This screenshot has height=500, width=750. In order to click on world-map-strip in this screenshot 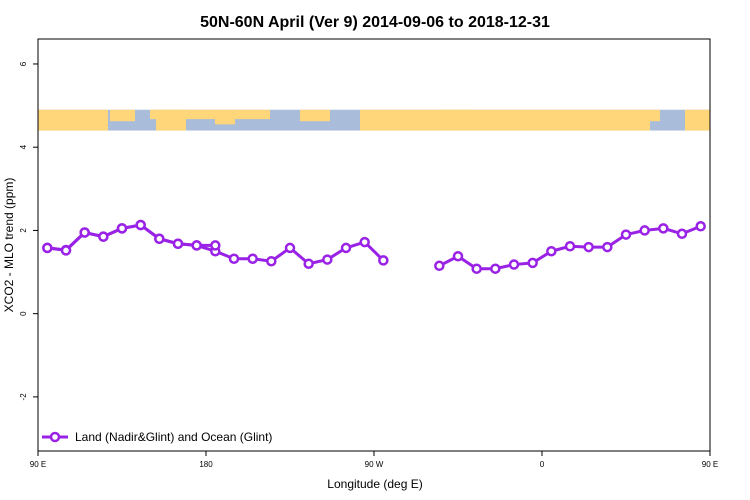, I will do `click(374, 120)`.